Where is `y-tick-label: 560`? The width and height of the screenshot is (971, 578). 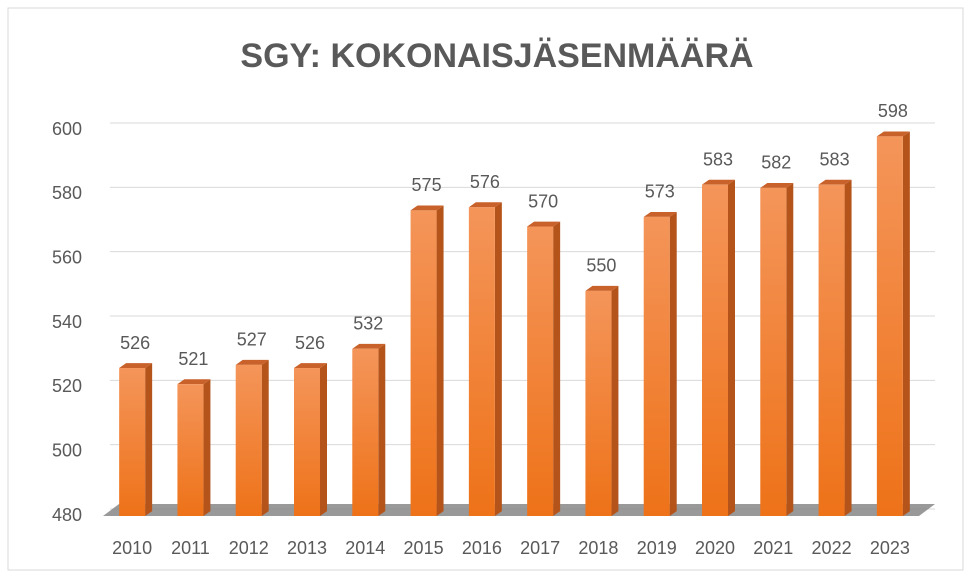
y-tick-label: 560 is located at coordinates (67, 257).